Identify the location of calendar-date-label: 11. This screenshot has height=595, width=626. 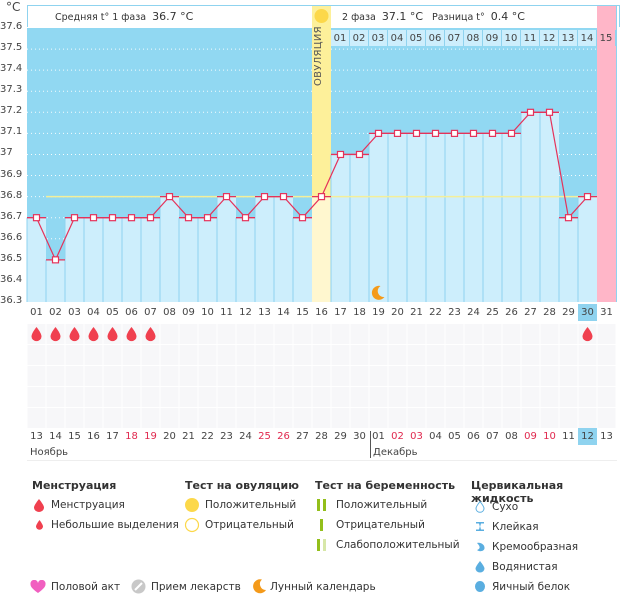
(568, 436).